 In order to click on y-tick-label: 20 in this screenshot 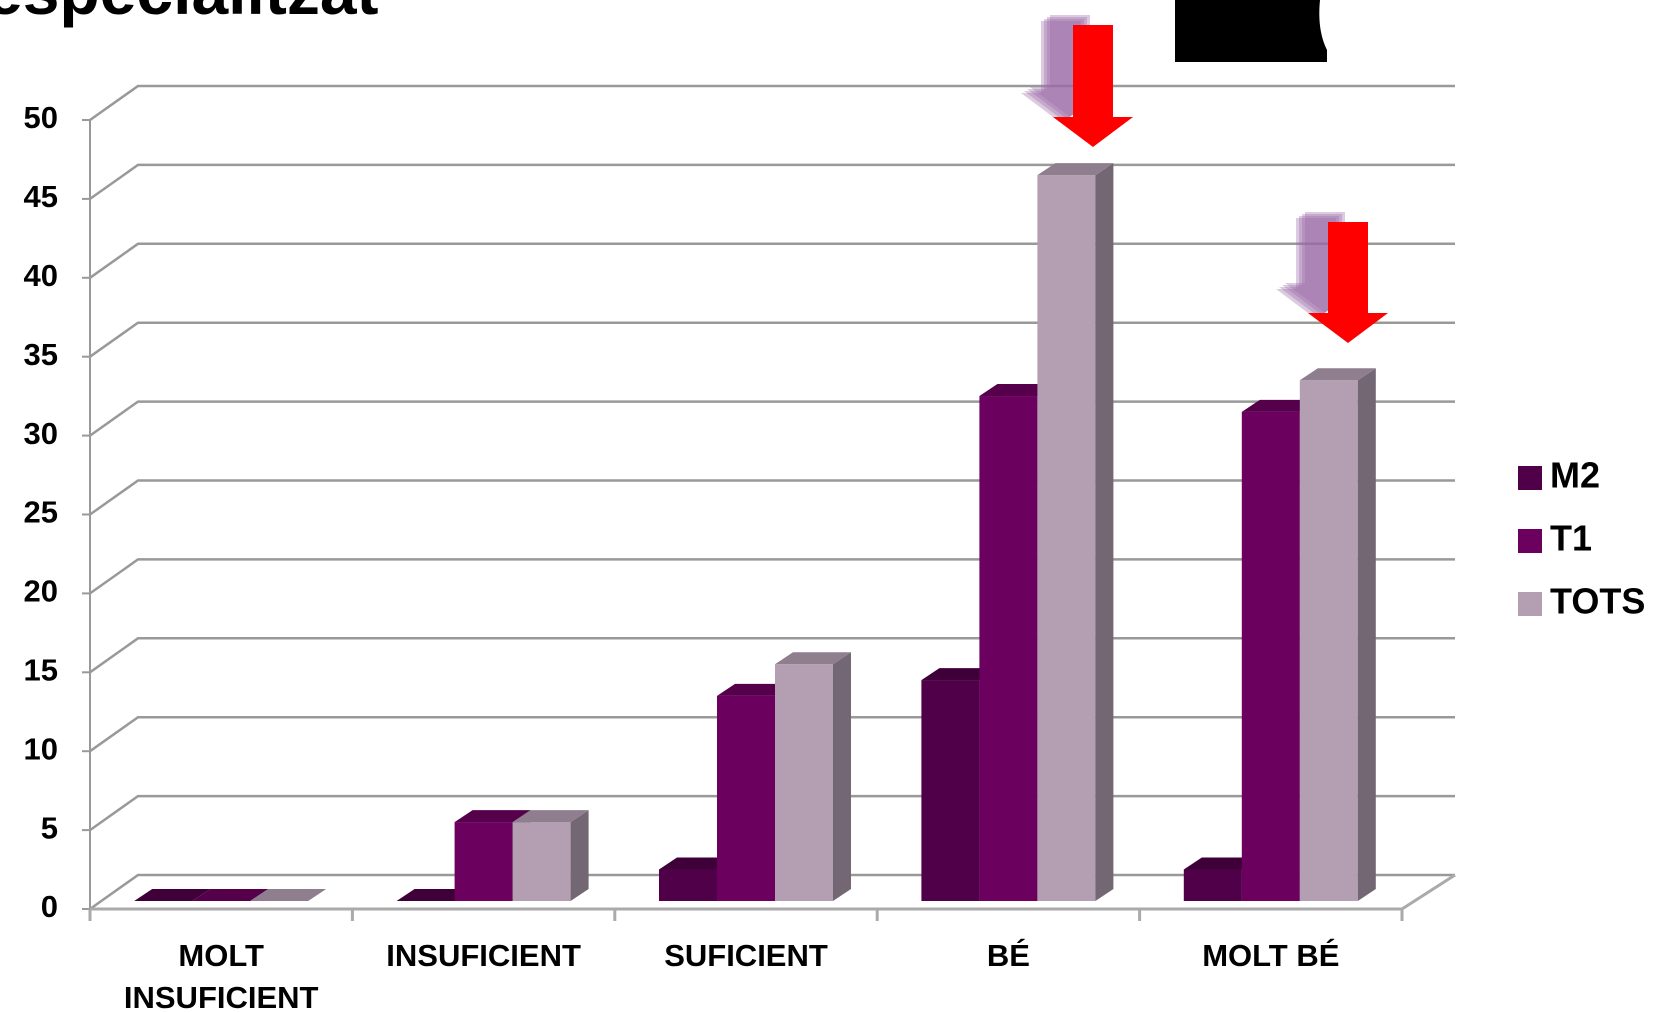, I will do `click(41, 591)`.